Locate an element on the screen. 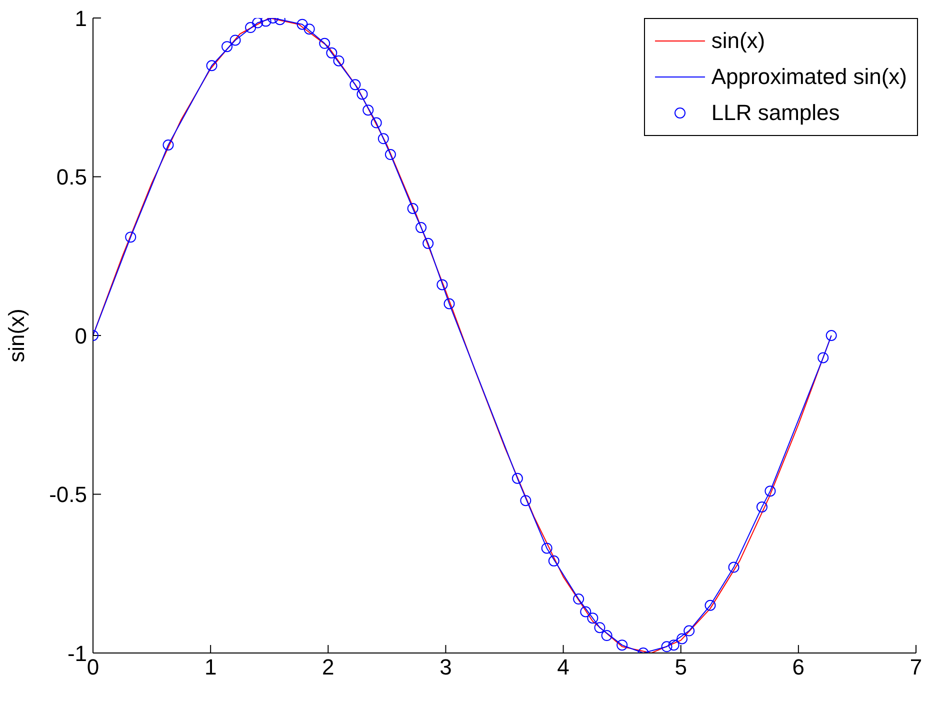 The width and height of the screenshot is (936, 713). x-tick-label: 3 is located at coordinates (446, 667).